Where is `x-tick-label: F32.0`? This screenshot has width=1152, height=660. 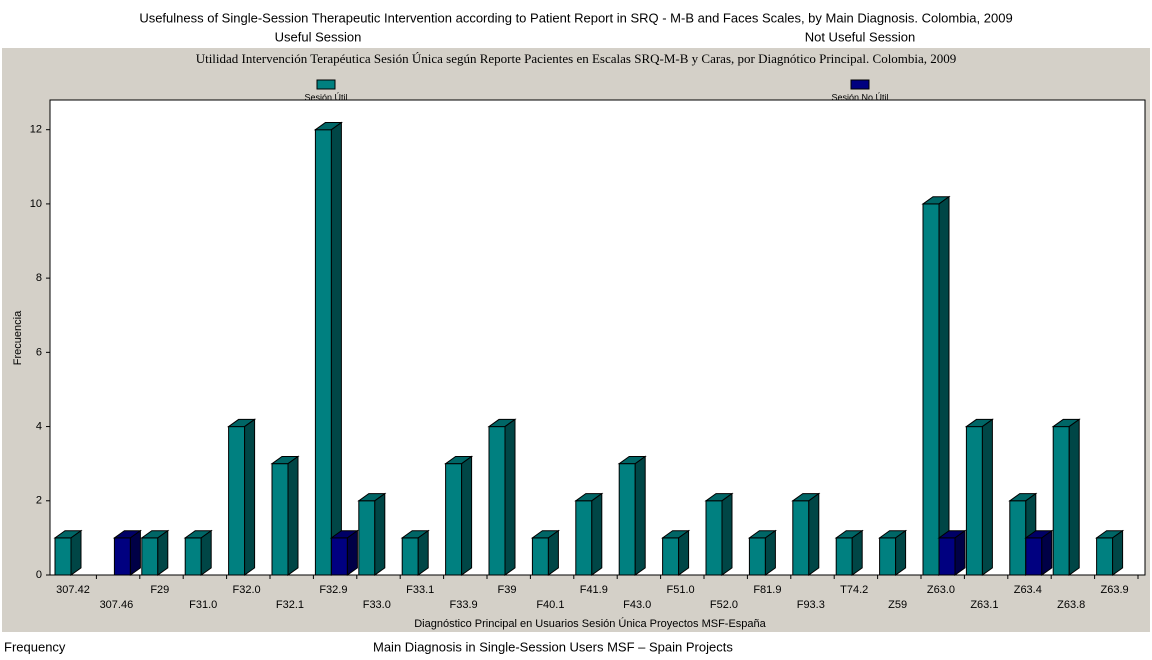
x-tick-label: F32.0 is located at coordinates (247, 590).